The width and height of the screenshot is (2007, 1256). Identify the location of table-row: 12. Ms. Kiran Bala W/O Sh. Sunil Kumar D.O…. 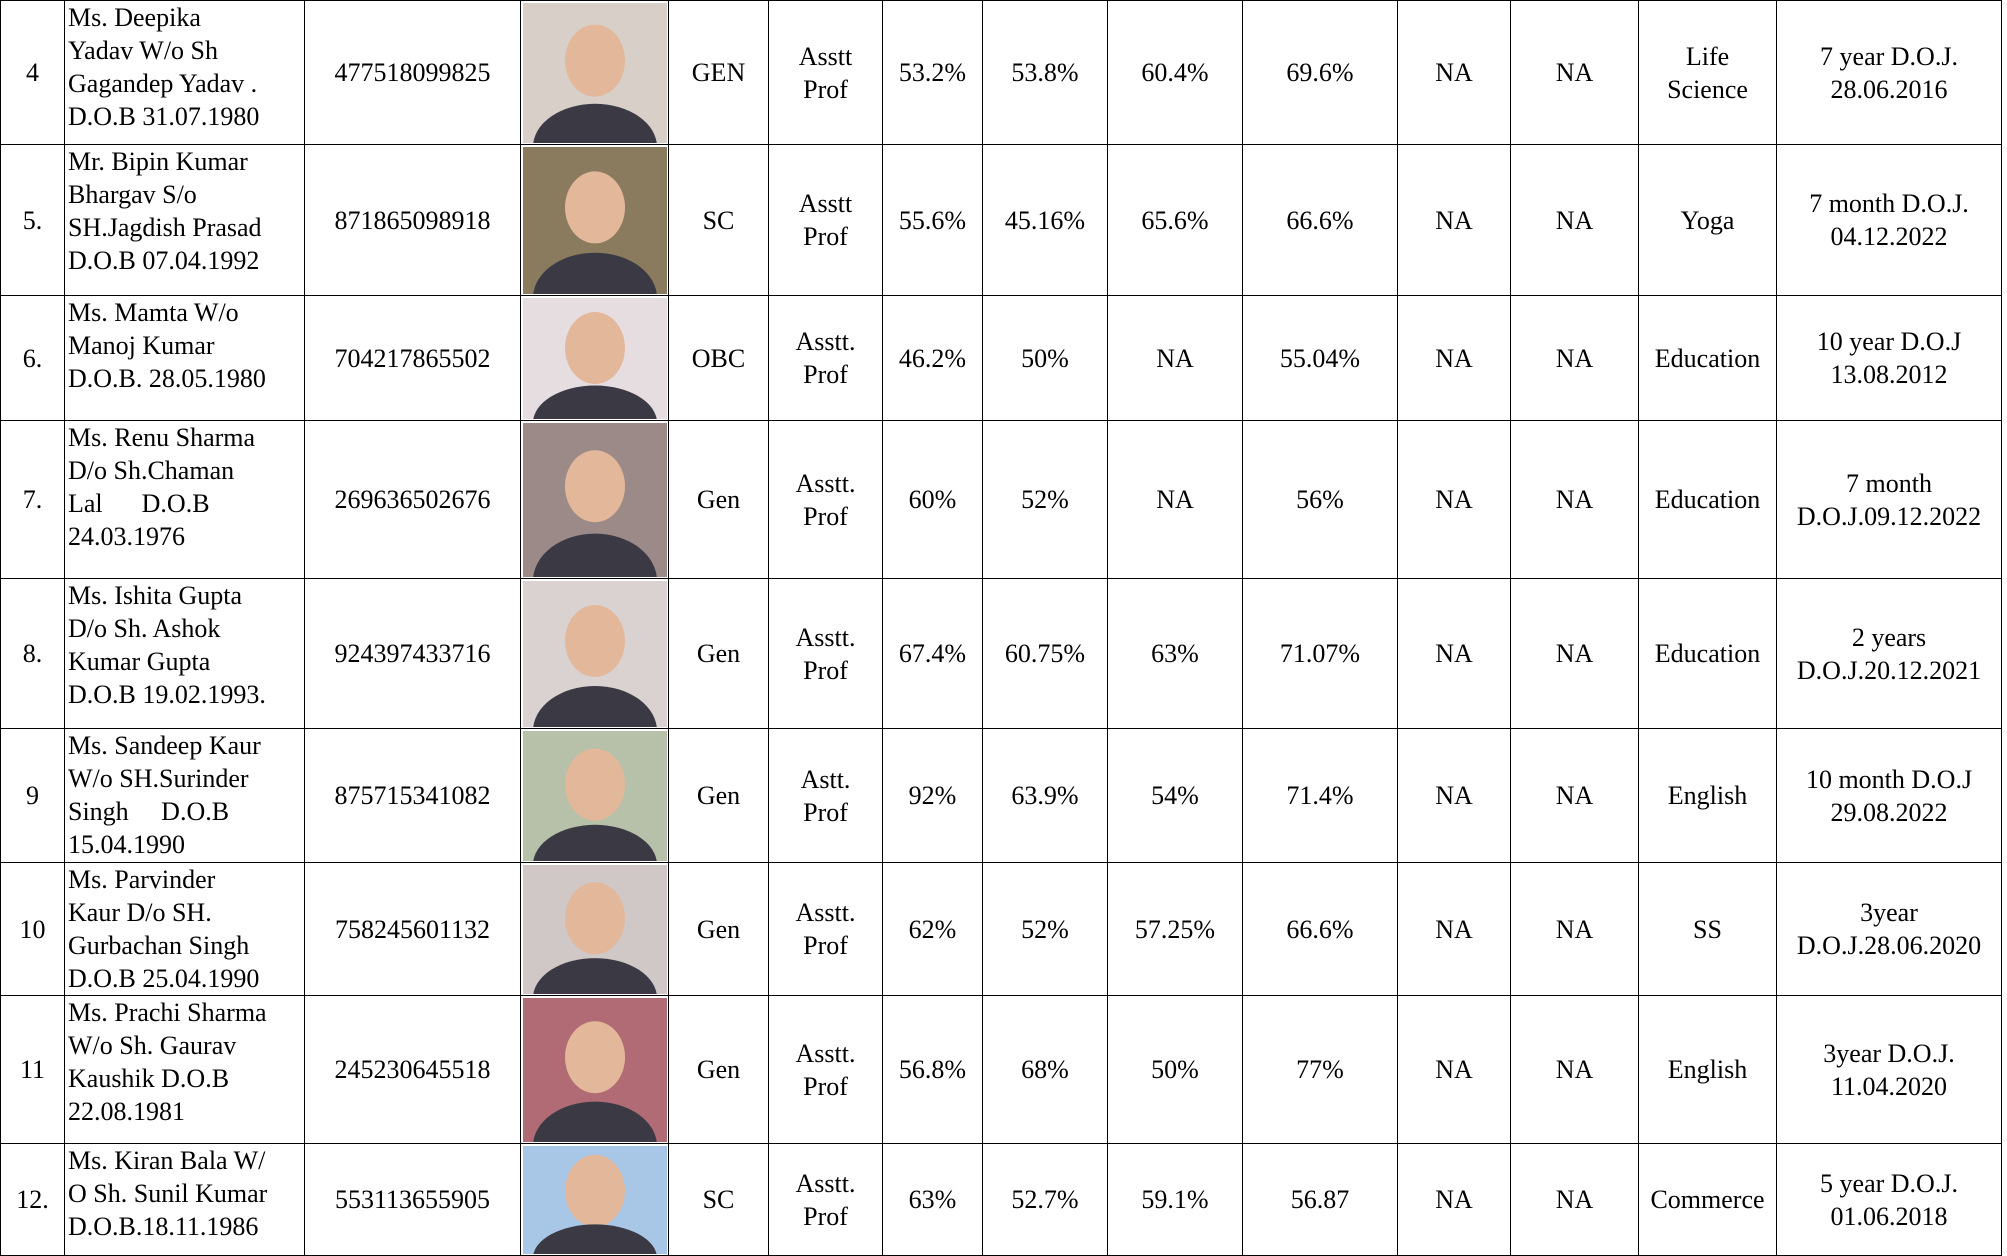
(1001, 1199).